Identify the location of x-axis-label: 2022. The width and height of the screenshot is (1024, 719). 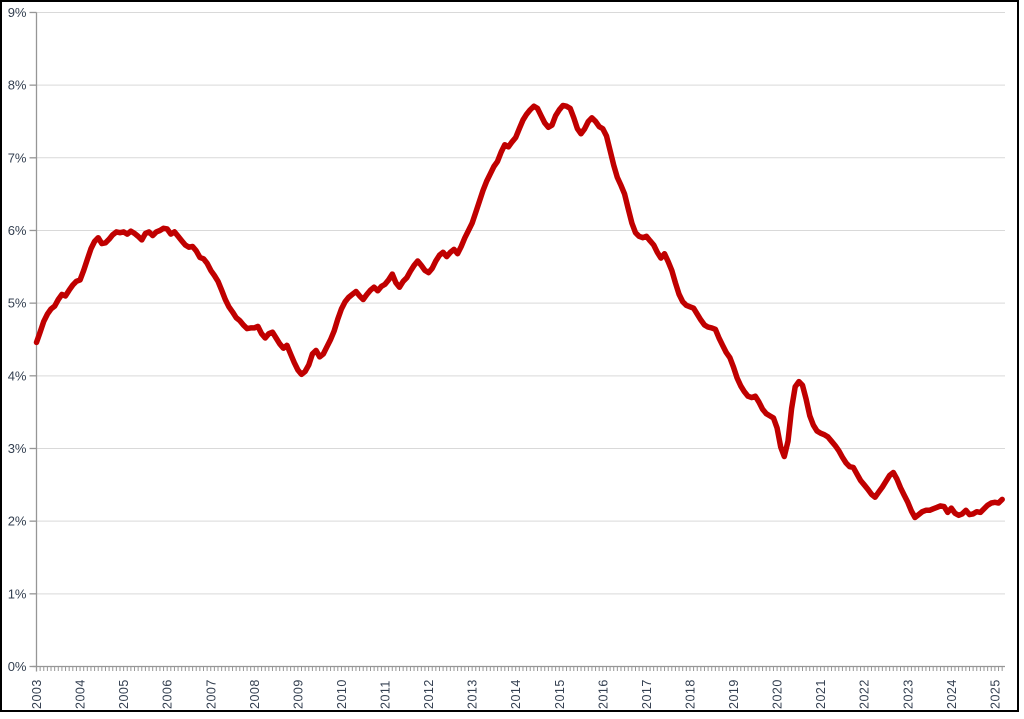
(865, 694).